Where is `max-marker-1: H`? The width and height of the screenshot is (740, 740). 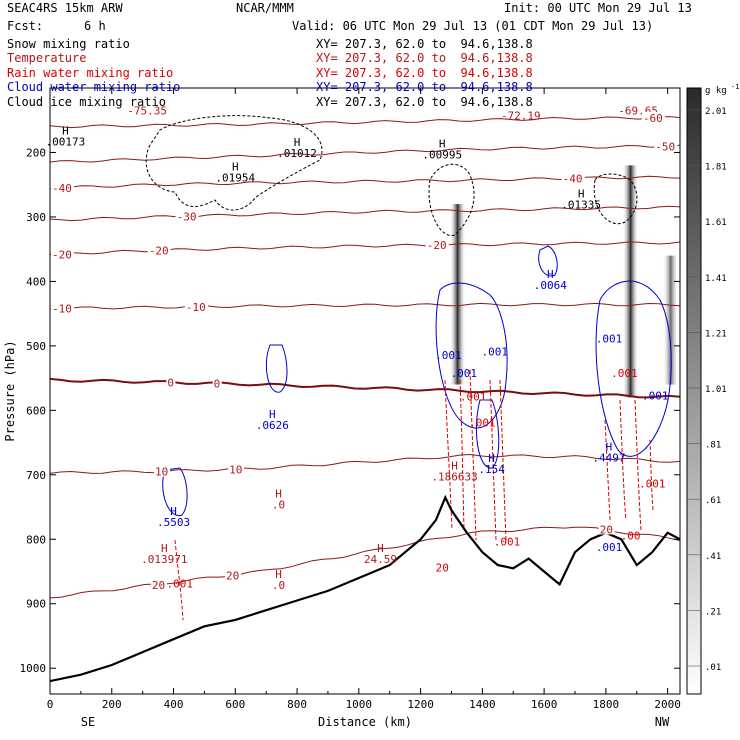 max-marker-1: H is located at coordinates (235, 167).